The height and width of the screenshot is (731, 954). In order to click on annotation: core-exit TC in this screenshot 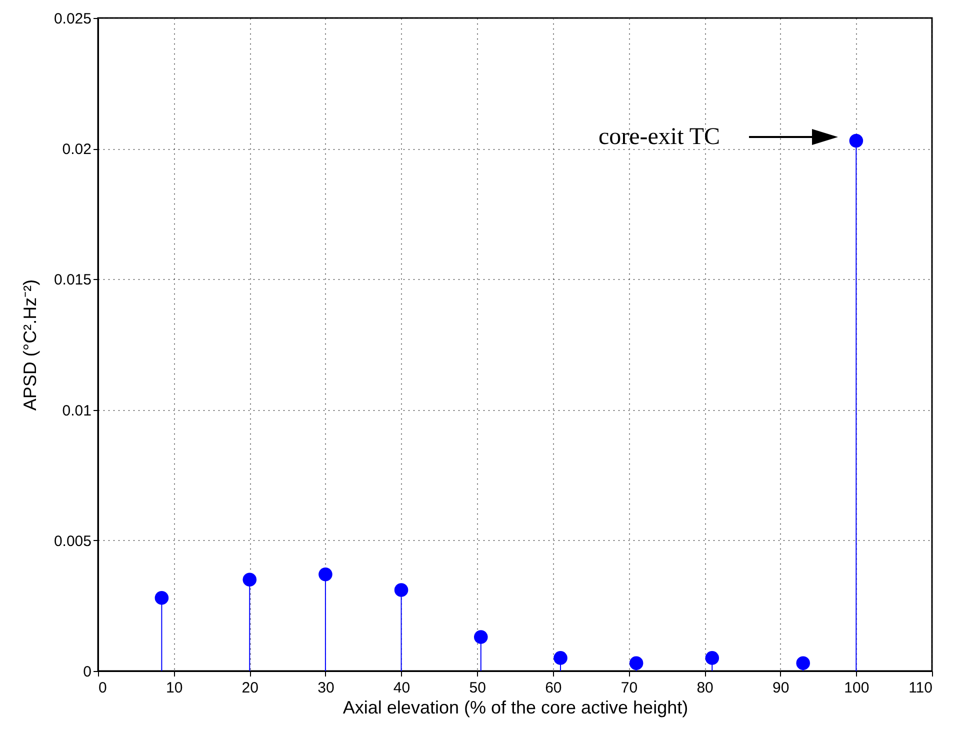, I will do `click(659, 137)`.